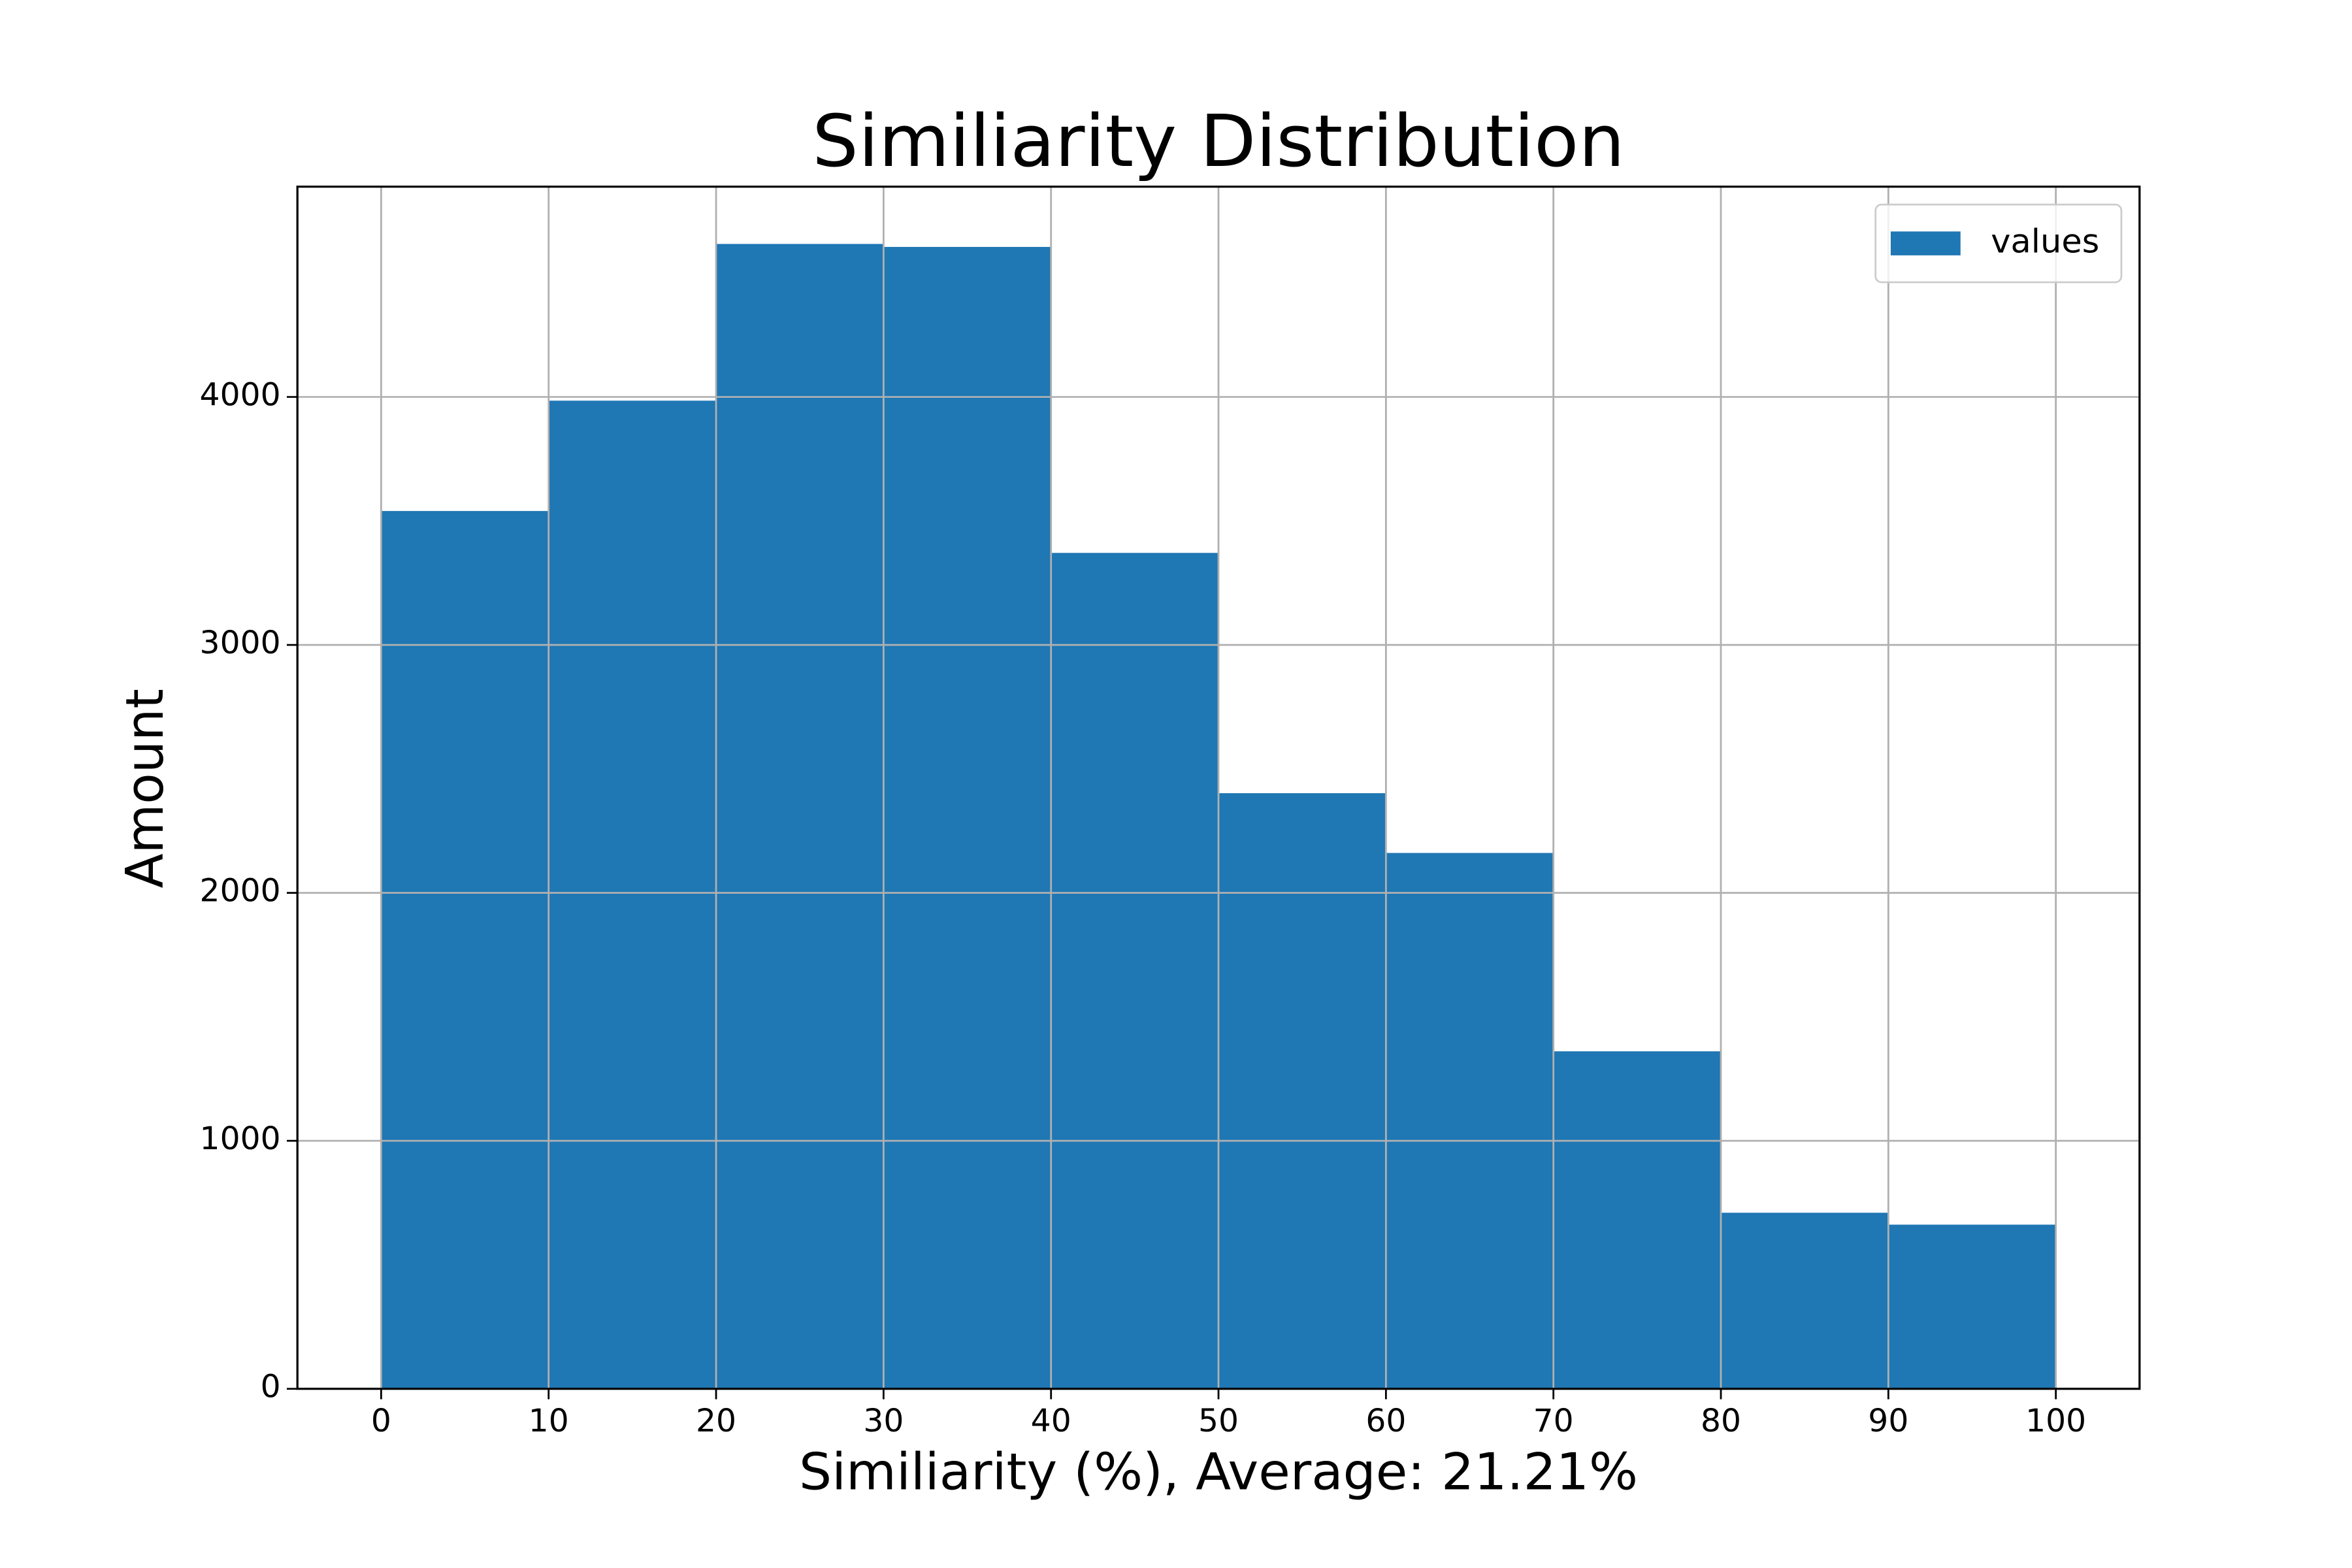  Describe the element at coordinates (1051, 1421) in the screenshot. I see `x-tick-label: 40` at that location.